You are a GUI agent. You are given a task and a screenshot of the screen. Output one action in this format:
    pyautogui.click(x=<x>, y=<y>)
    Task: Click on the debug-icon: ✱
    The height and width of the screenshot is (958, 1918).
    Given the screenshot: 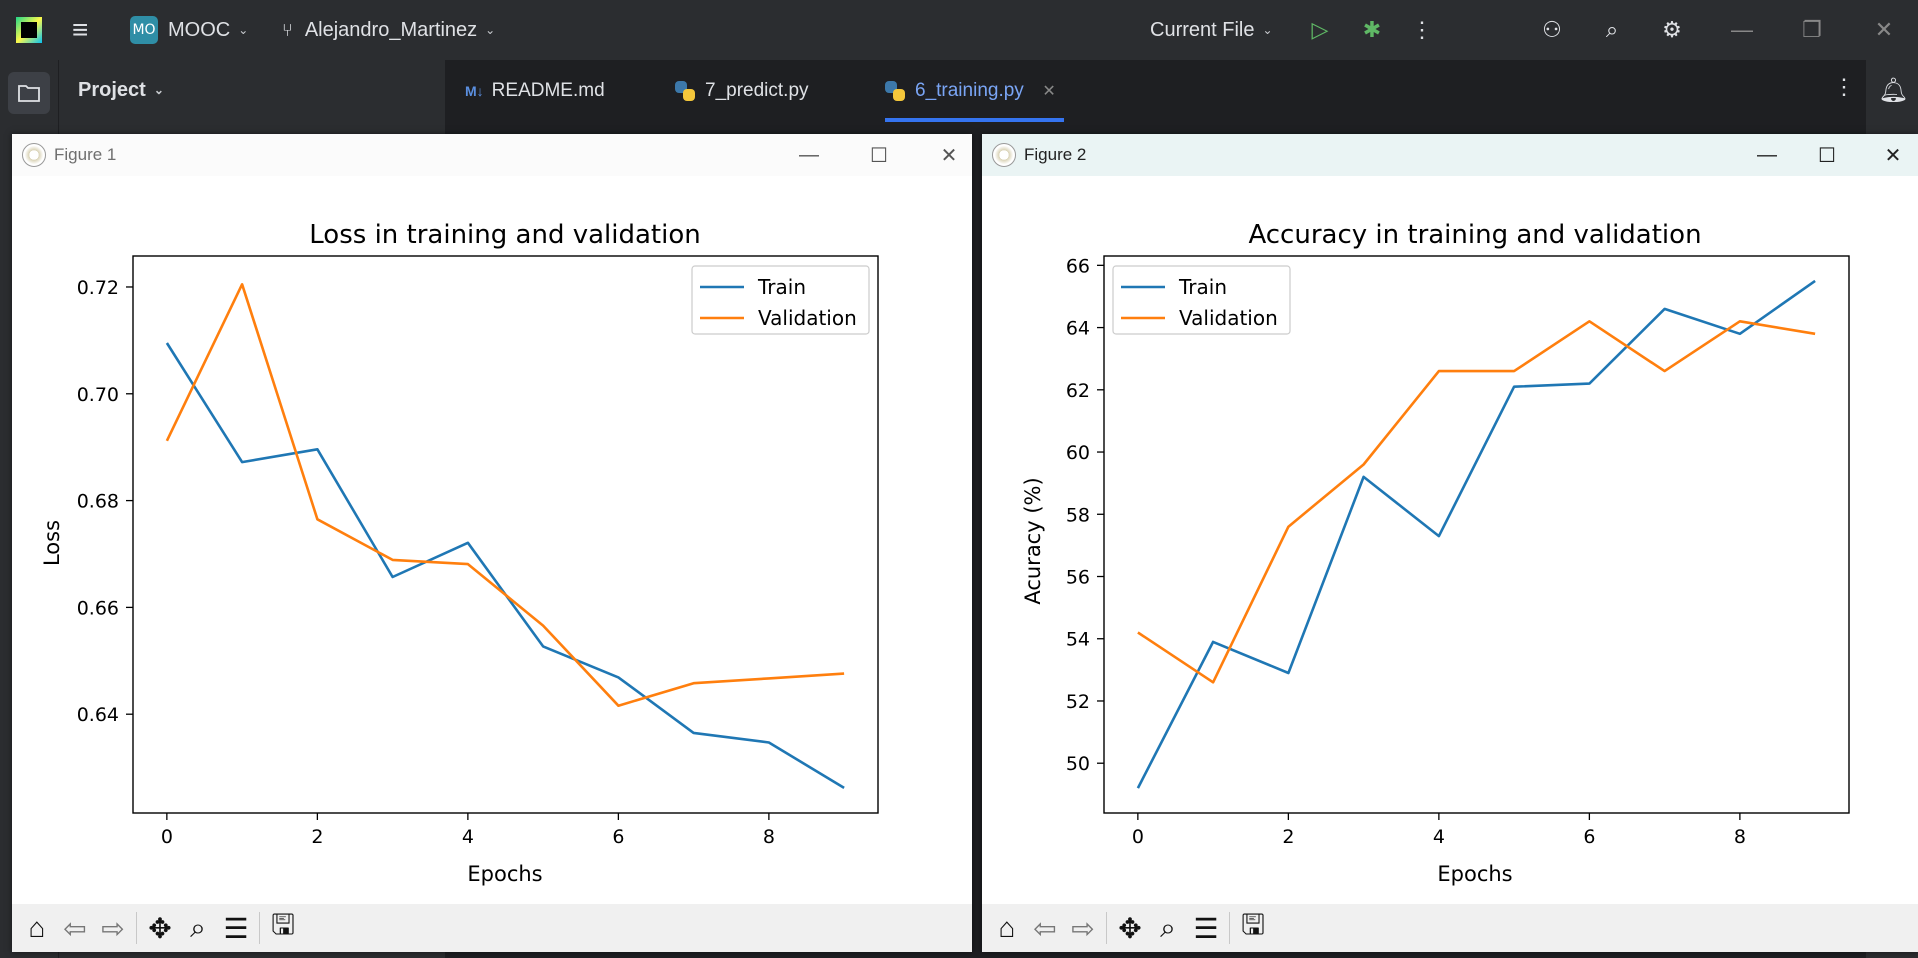 What is the action you would take?
    pyautogui.click(x=1372, y=29)
    